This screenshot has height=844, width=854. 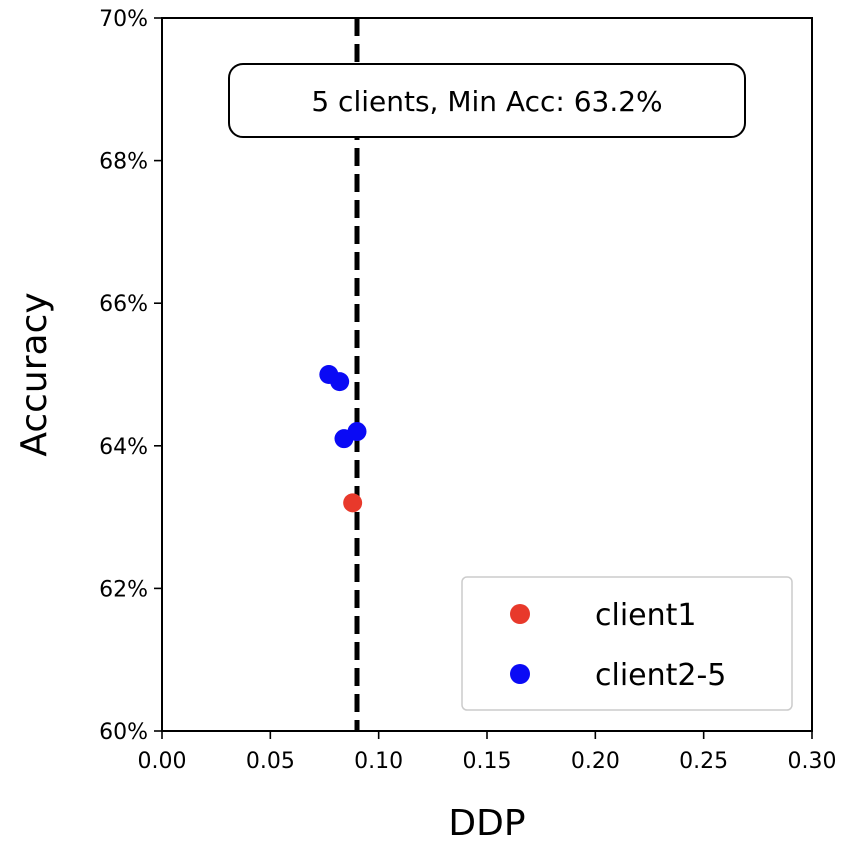 What do you see at coordinates (660, 675) in the screenshot?
I see `legend-label-client2-5: client2-5` at bounding box center [660, 675].